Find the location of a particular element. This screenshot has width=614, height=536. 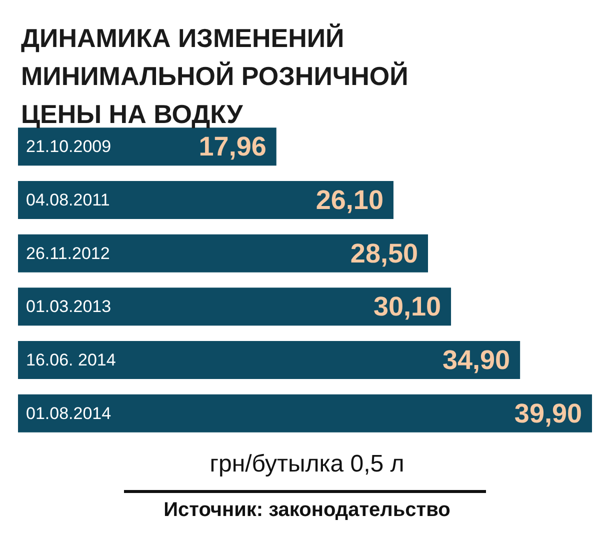

y-tick-label: 16.06. 2014 is located at coordinates (71, 360).